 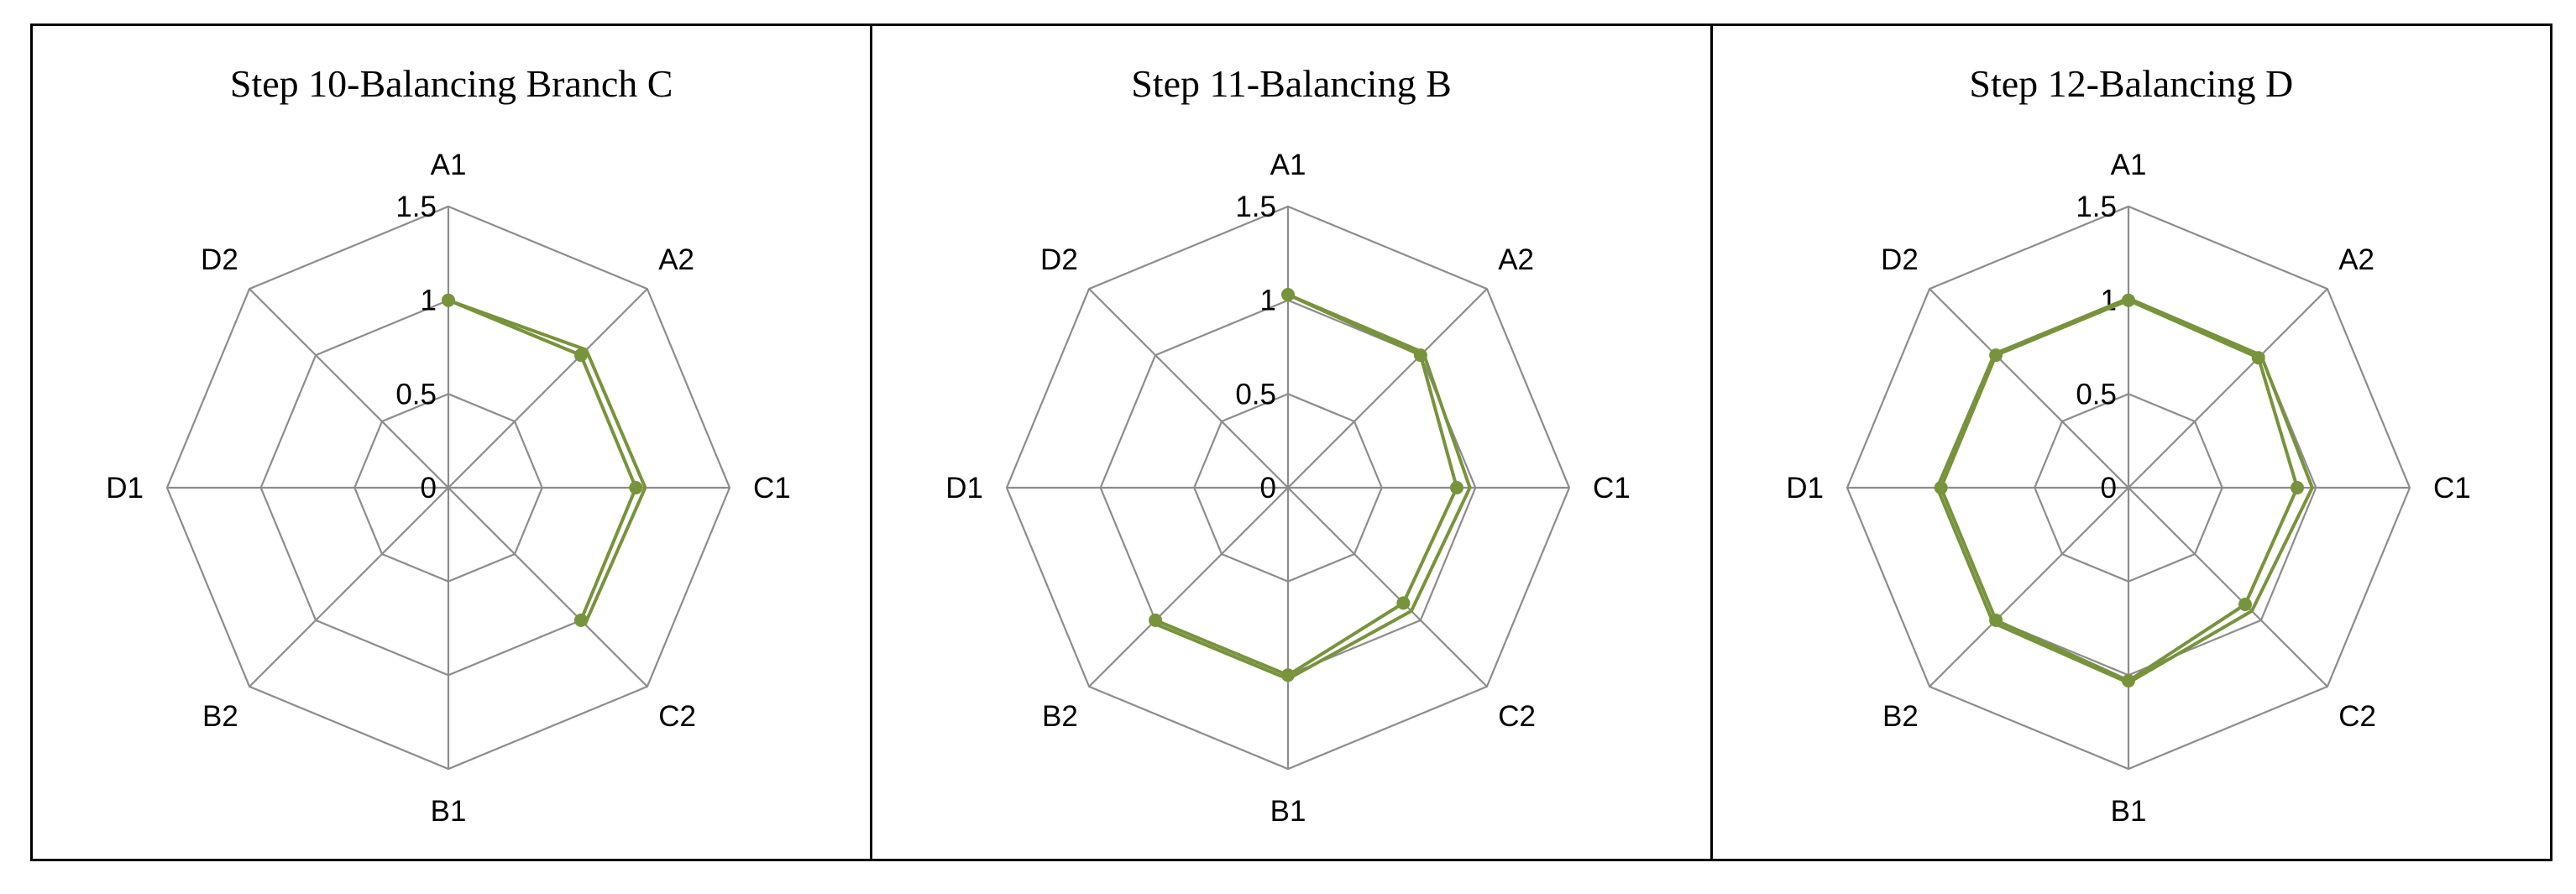 What do you see at coordinates (2132, 83) in the screenshot?
I see `chart-title: Step 12-Balancing D` at bounding box center [2132, 83].